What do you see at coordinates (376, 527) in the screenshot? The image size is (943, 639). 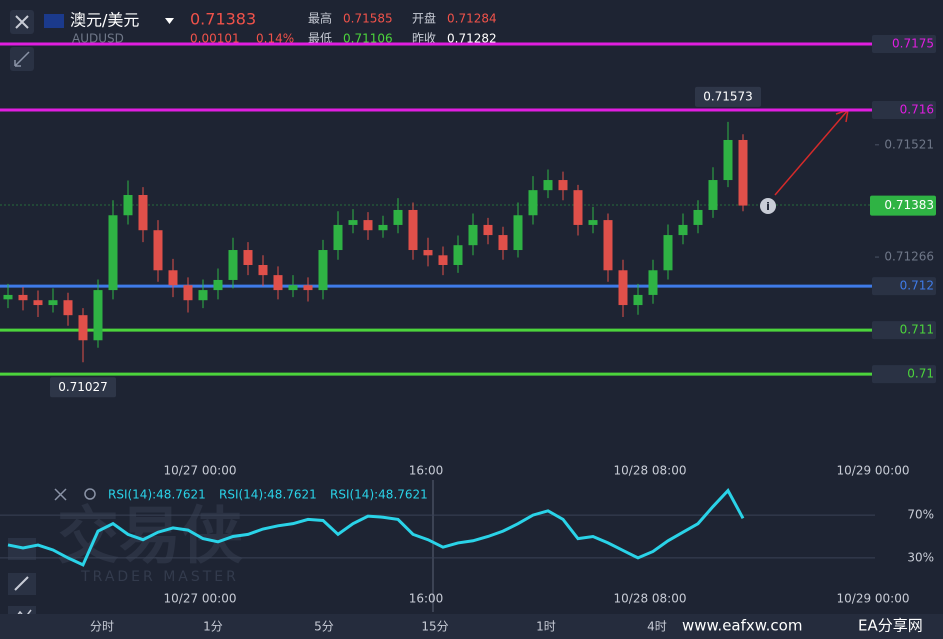 I see `rsi-line` at bounding box center [376, 527].